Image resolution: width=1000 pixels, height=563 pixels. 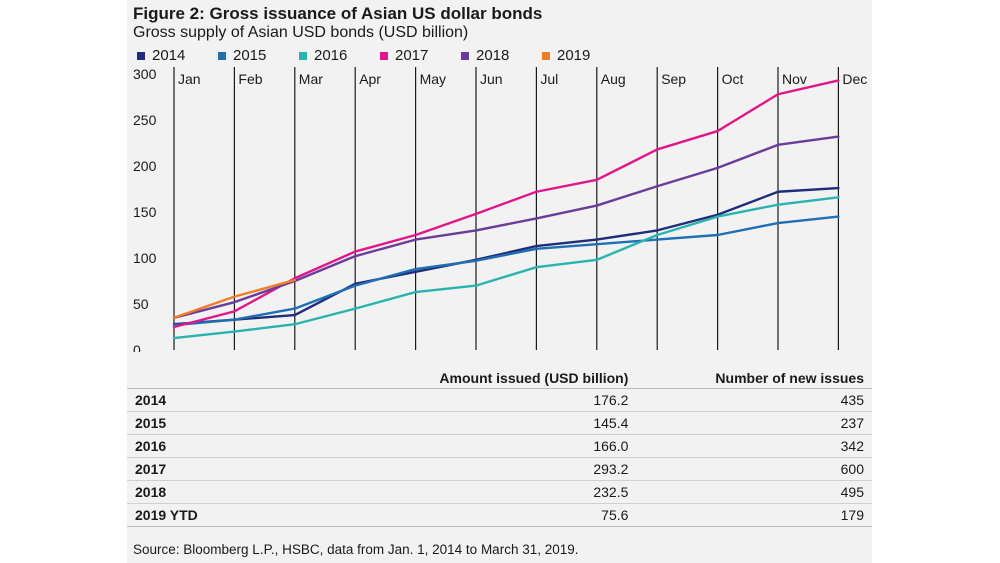 I want to click on row-year: 2015, so click(x=235, y=423).